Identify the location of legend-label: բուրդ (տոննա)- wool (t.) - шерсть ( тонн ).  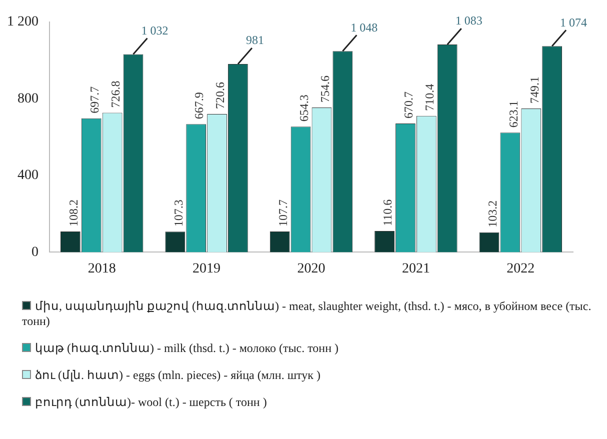
(151, 402).